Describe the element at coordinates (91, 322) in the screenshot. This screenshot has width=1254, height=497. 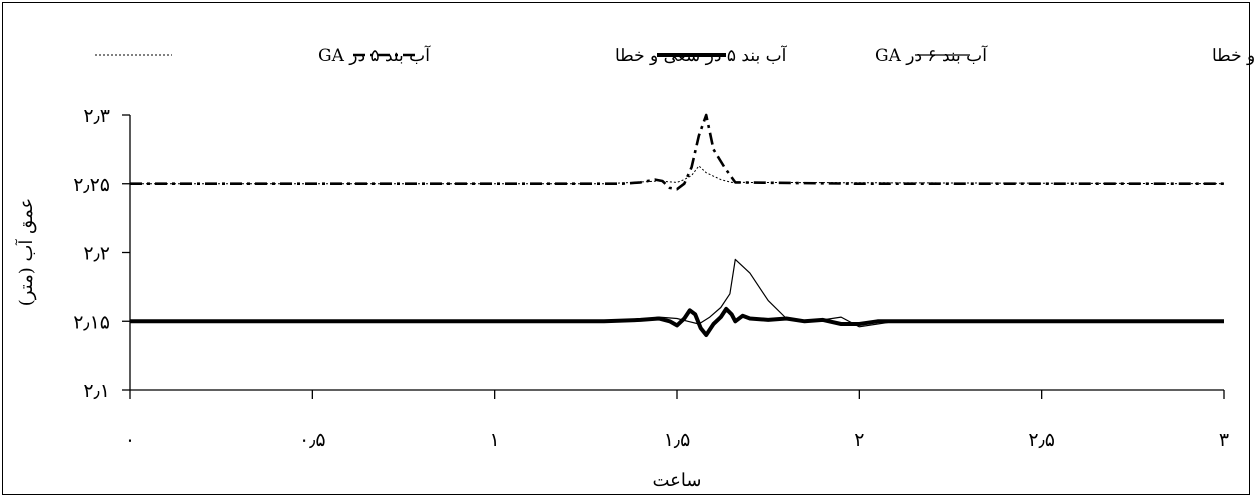
I see `y-tick-label: ۲٫۱۵` at that location.